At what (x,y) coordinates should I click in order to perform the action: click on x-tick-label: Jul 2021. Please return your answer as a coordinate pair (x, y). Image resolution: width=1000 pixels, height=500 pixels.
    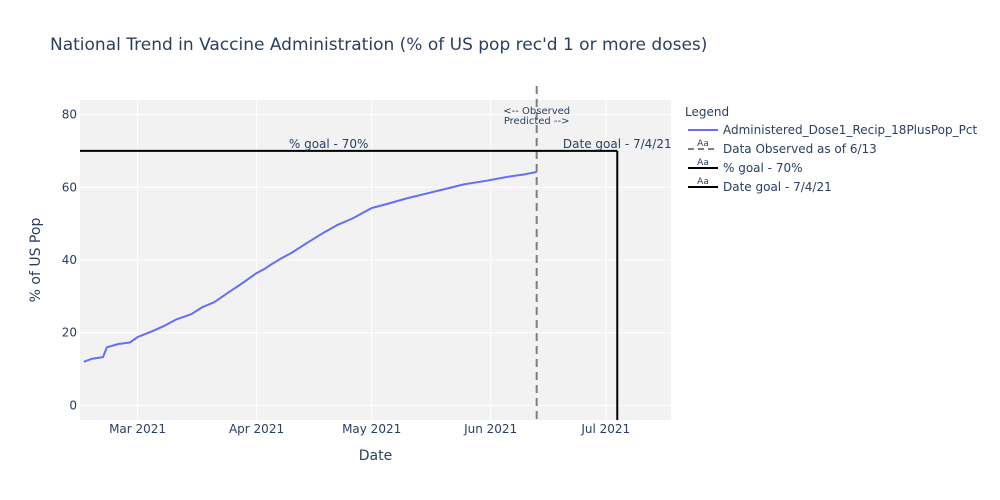
    Looking at the image, I should click on (605, 429).